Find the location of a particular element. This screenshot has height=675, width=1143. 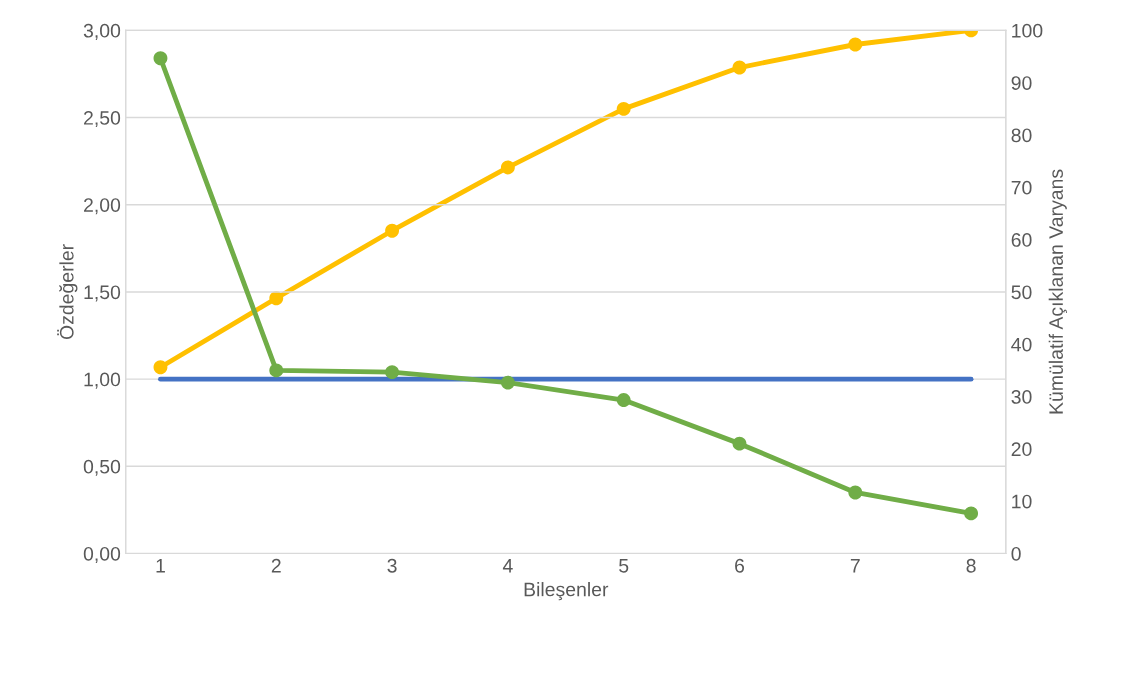

y-axis-title: Özdeğerler is located at coordinates (67, 292).